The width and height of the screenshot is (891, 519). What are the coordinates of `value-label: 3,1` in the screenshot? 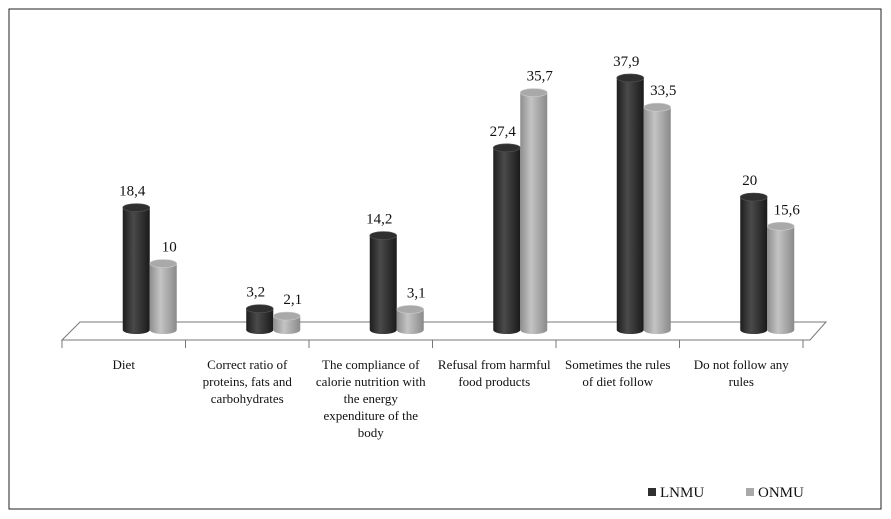 It's located at (416, 293).